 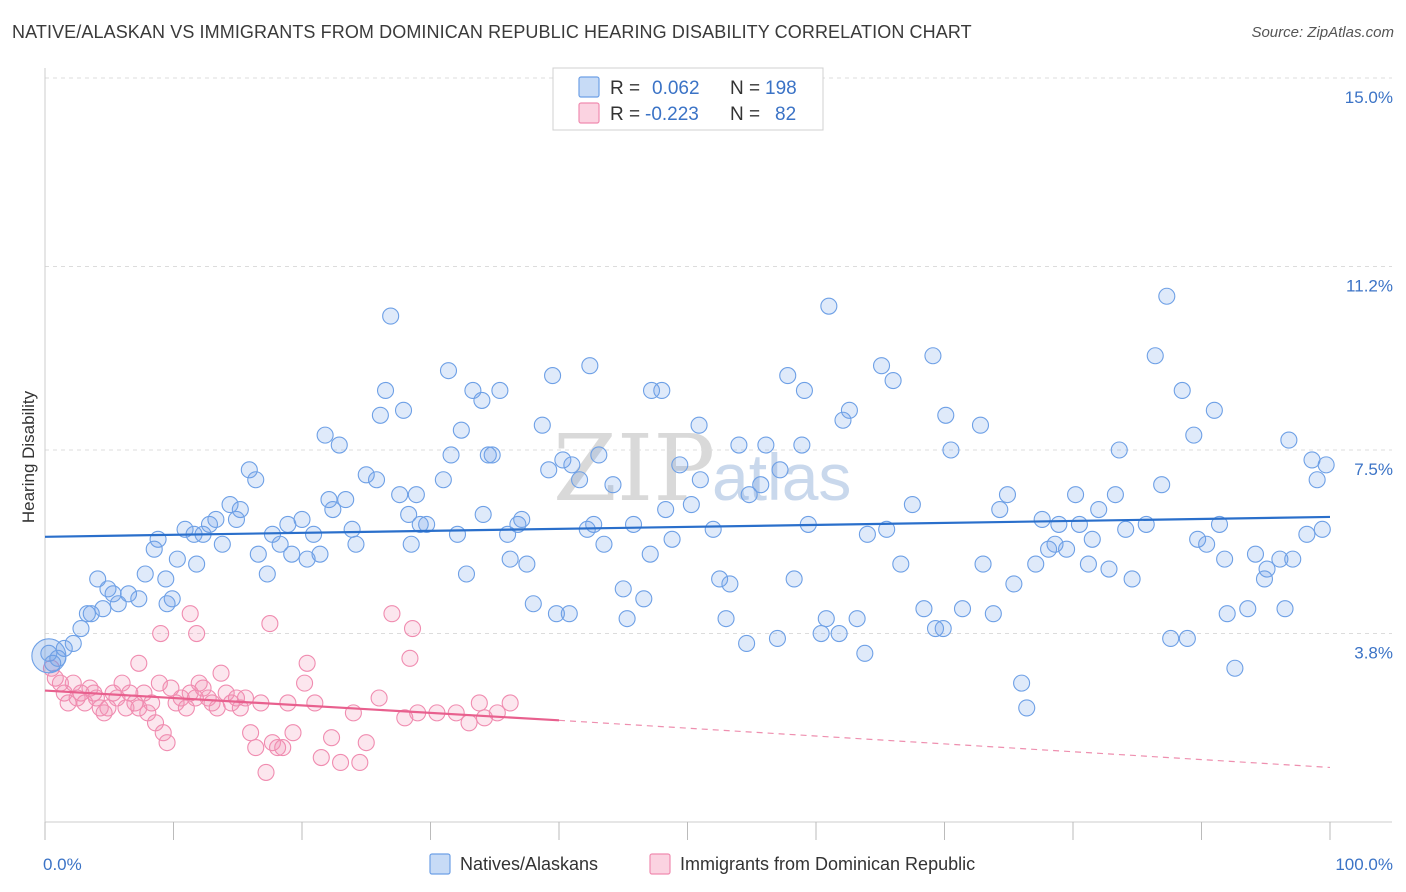 I want to click on bottom-legend-swatch-blue, so click(x=440, y=864).